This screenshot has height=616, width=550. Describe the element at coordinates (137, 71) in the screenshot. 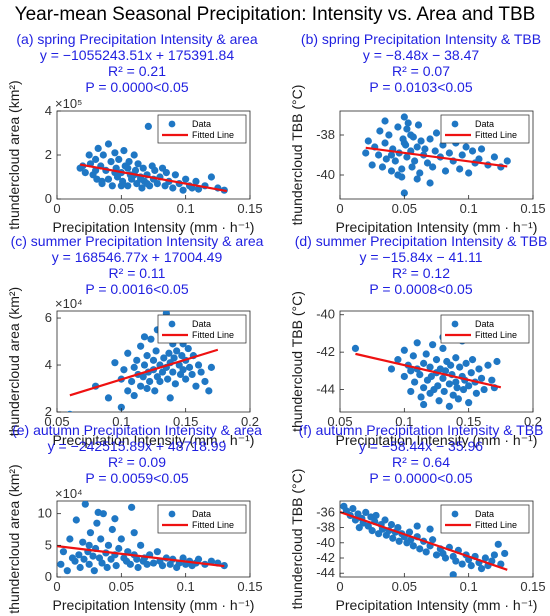

I see `panel-title-line-3: R² = 0.21` at that location.